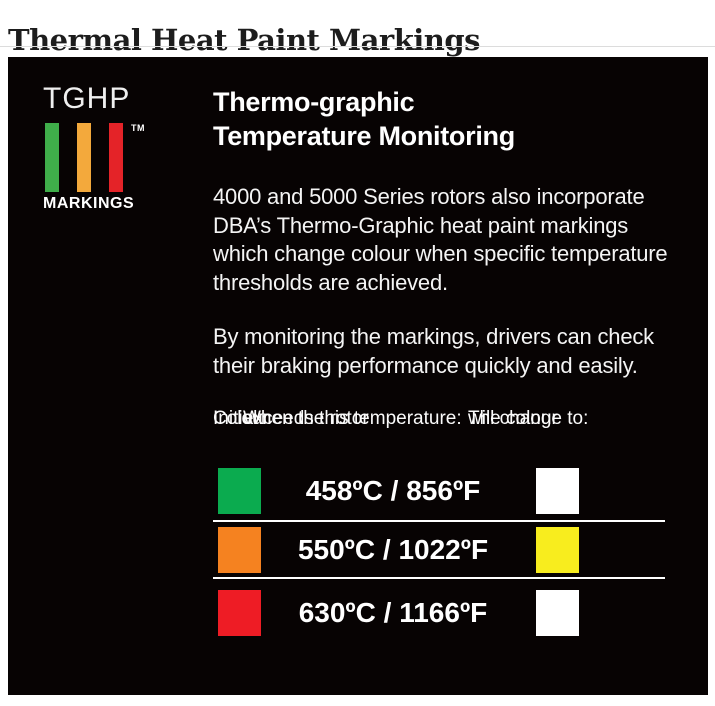 Image resolution: width=715 pixels, height=706 pixels. I want to click on panel-heading-line2: Temperature Monitoring, so click(364, 136).